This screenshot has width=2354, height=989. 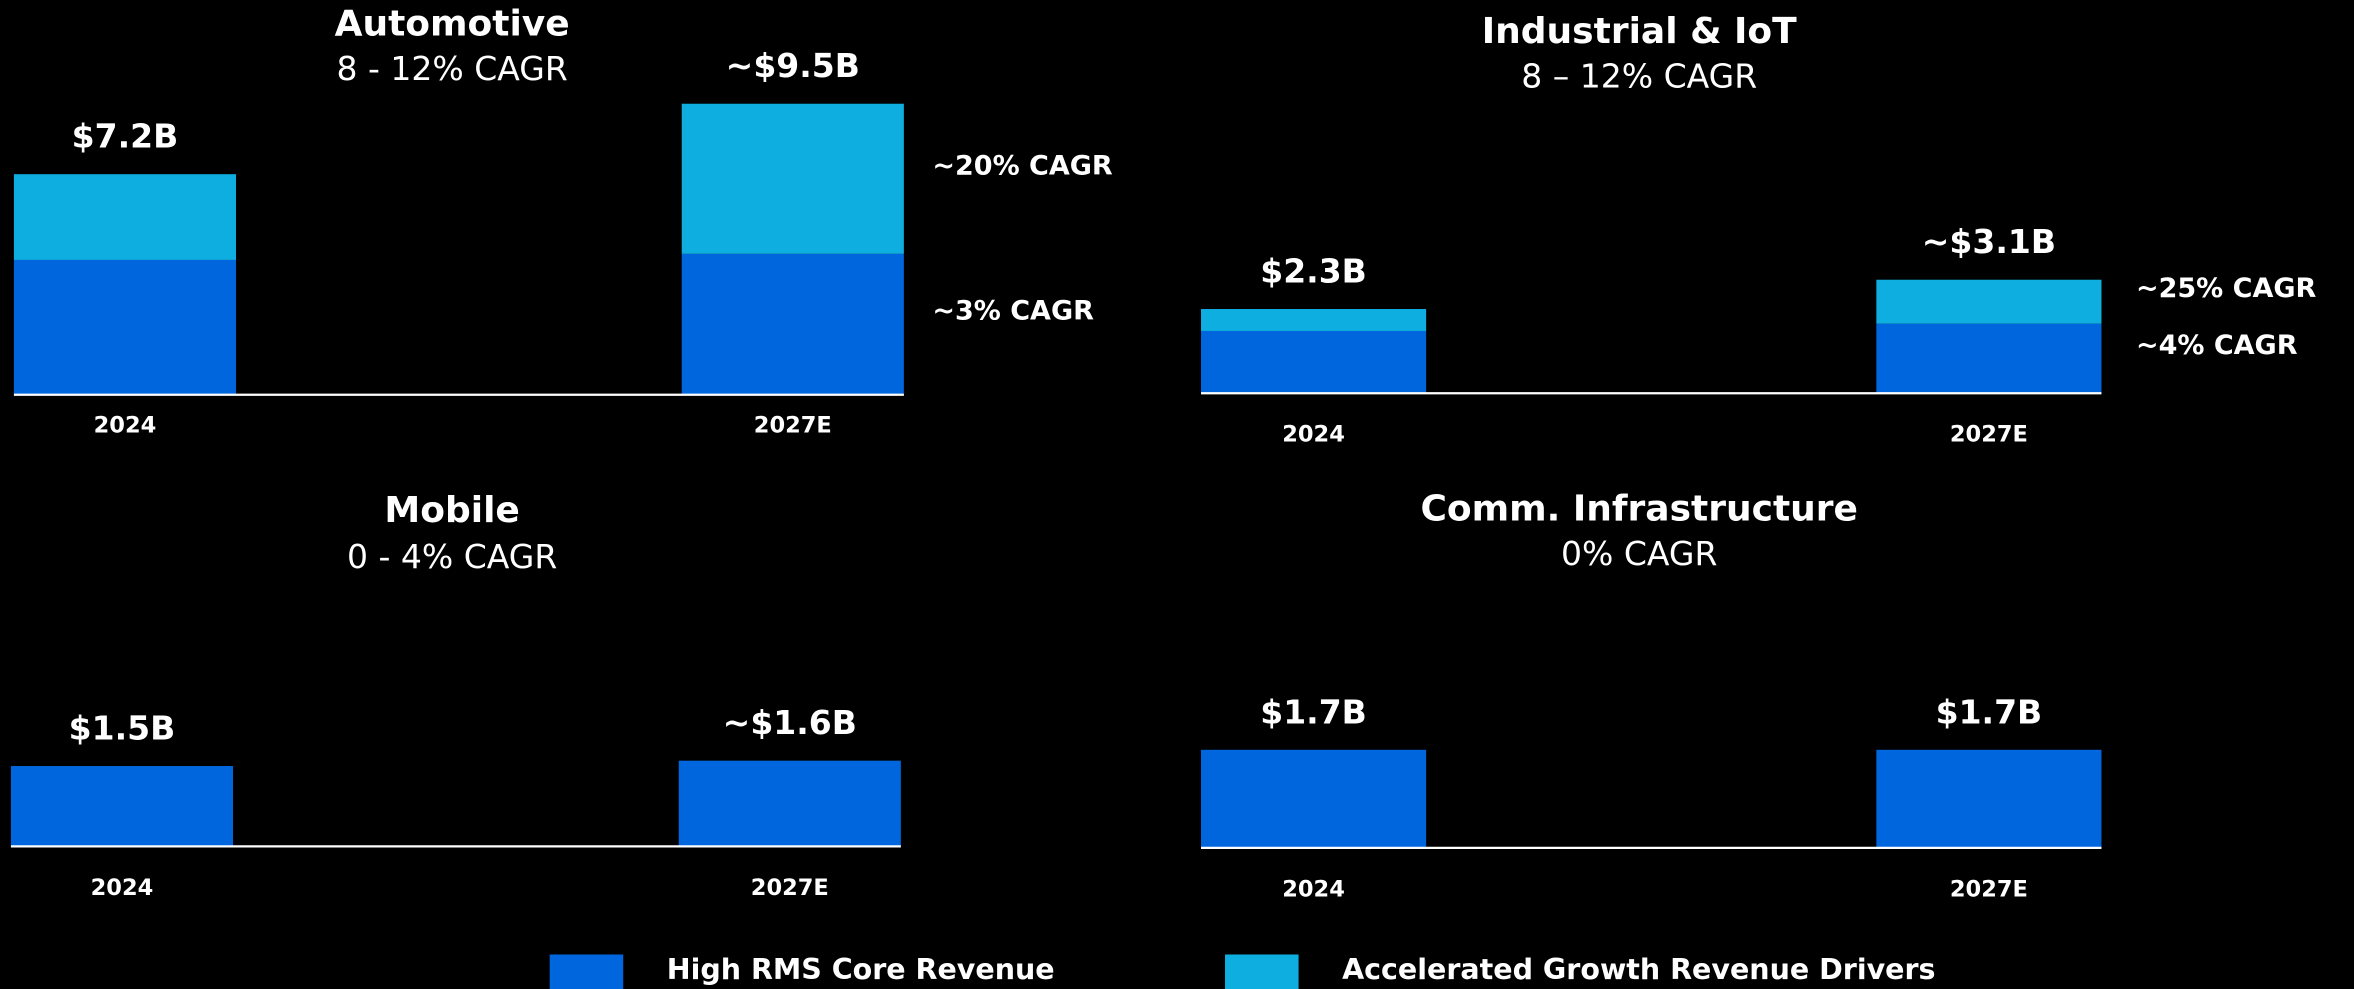 I want to click on legend-label: High RMS Core Revenue, so click(x=861, y=969).